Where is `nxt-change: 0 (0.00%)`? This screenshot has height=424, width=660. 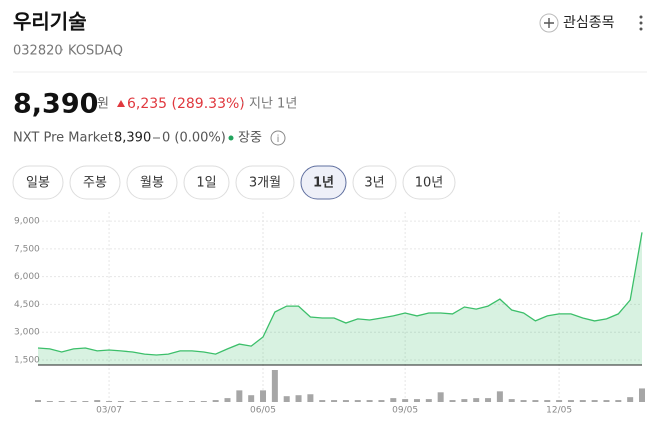
nxt-change: 0 (0.00%) is located at coordinates (194, 138).